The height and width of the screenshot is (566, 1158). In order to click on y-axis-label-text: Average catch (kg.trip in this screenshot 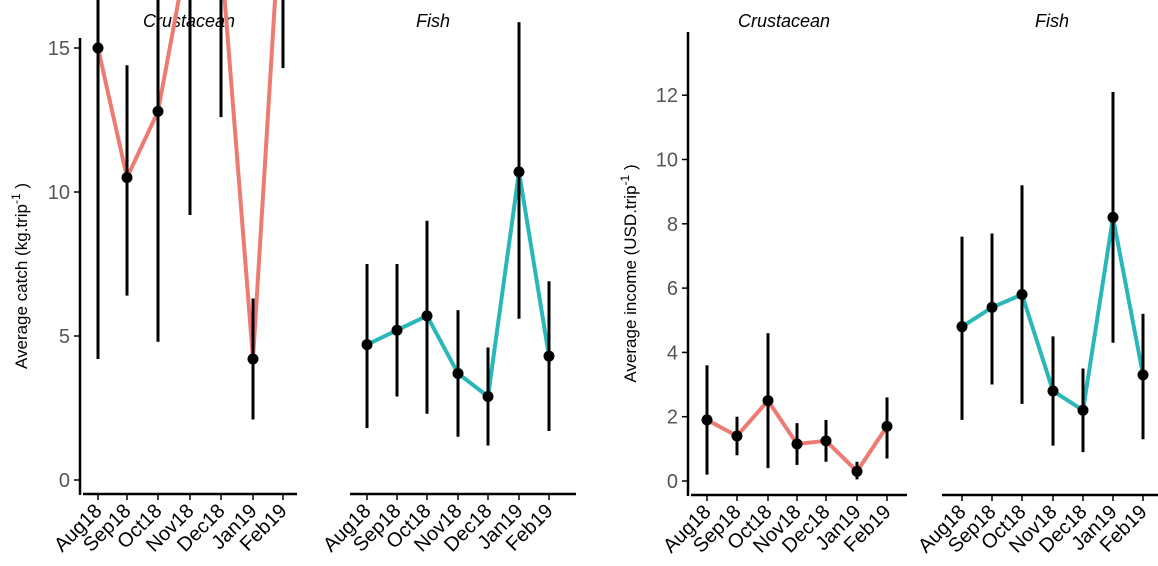, I will do `click(21, 286)`.